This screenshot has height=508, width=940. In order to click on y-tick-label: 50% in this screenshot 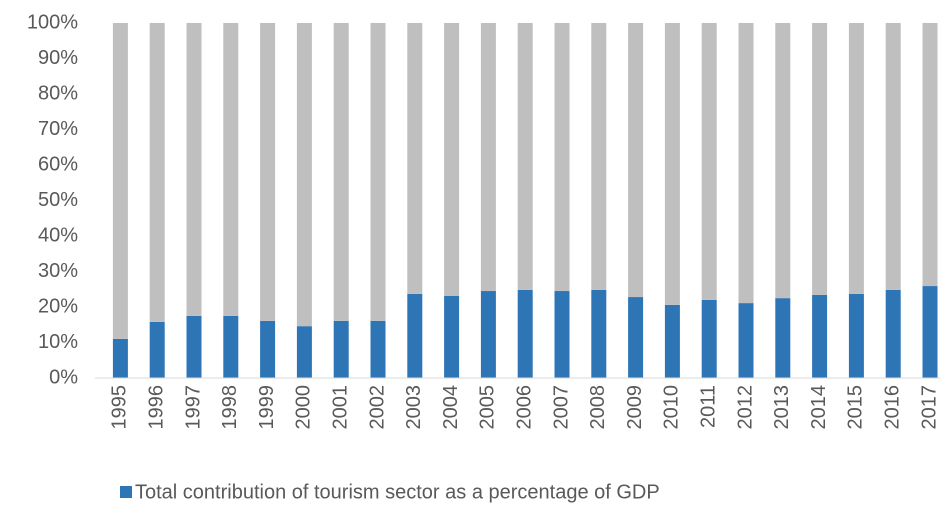, I will do `click(58, 200)`.